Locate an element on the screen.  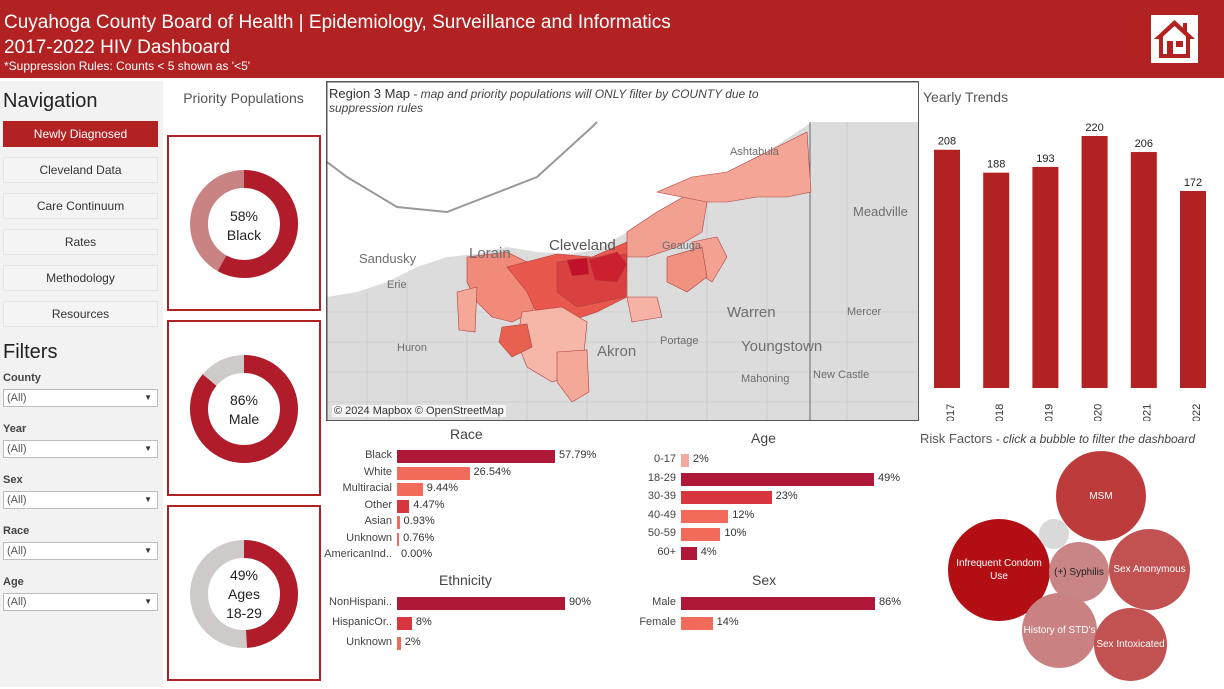
age-chart-value: 10% is located at coordinates (735, 533).